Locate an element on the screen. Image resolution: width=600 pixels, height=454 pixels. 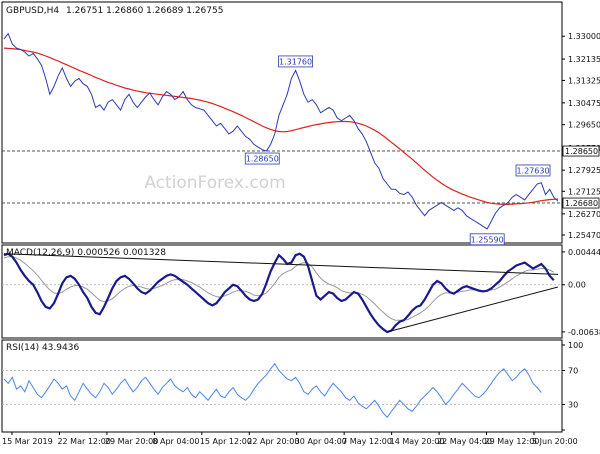
rsi-title: RSI(14) 43.9436 is located at coordinates (42, 348).